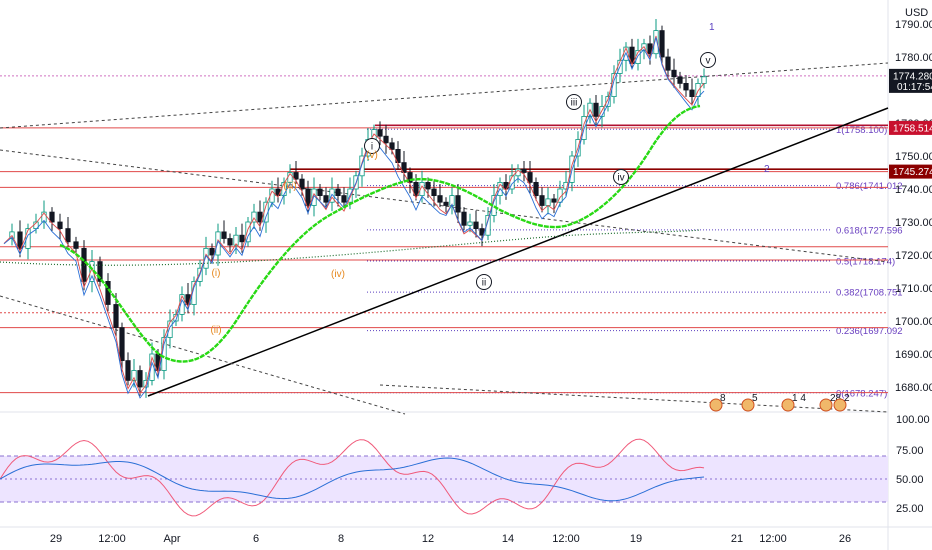  What do you see at coordinates (913, 355) in the screenshot?
I see `price-tick-label: 1690.000` at bounding box center [913, 355].